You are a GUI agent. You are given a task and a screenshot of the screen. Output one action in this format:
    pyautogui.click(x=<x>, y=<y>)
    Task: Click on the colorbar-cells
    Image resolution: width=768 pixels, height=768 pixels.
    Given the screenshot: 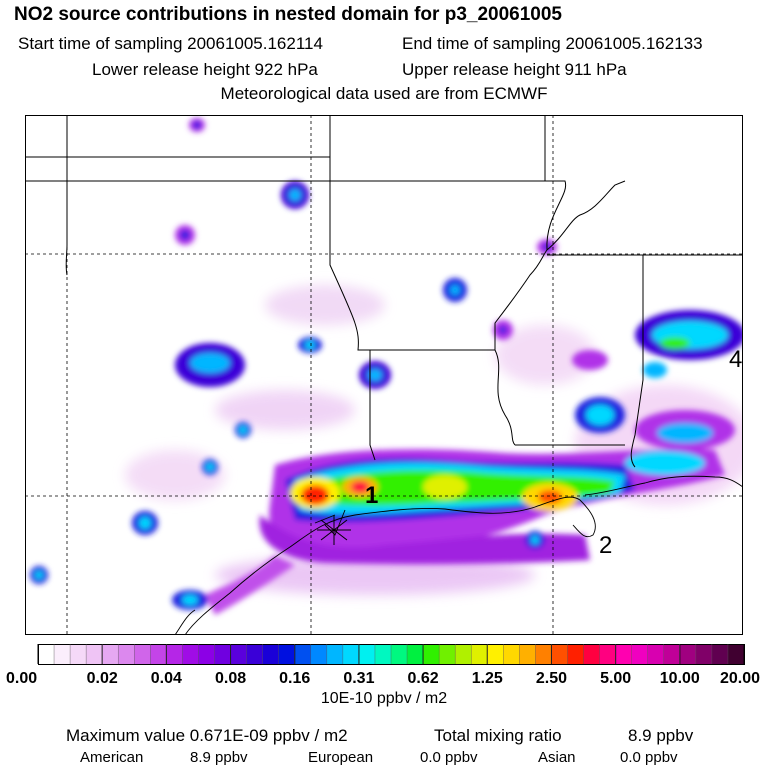 What is the action you would take?
    pyautogui.click(x=391, y=654)
    